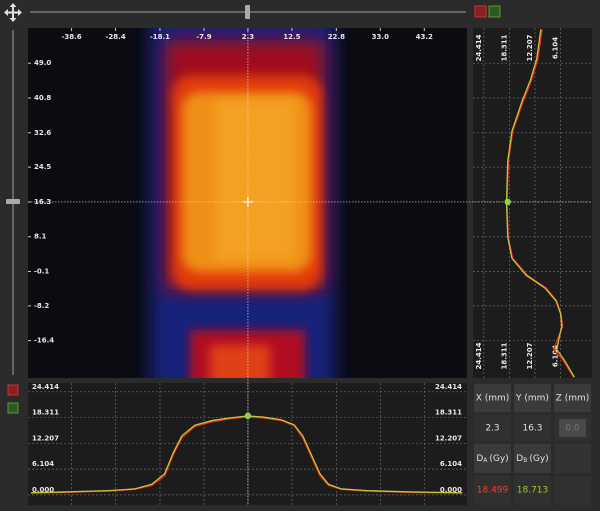  I want to click on x-value: 2.3, so click(492, 429).